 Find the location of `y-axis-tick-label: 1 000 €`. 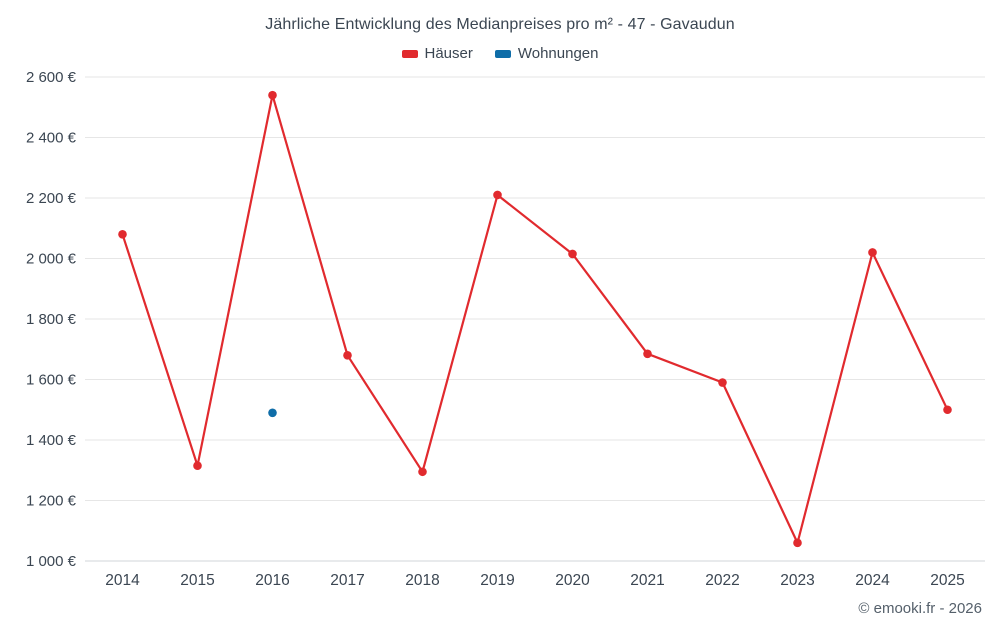

y-axis-tick-label: 1 000 € is located at coordinates (51, 561).